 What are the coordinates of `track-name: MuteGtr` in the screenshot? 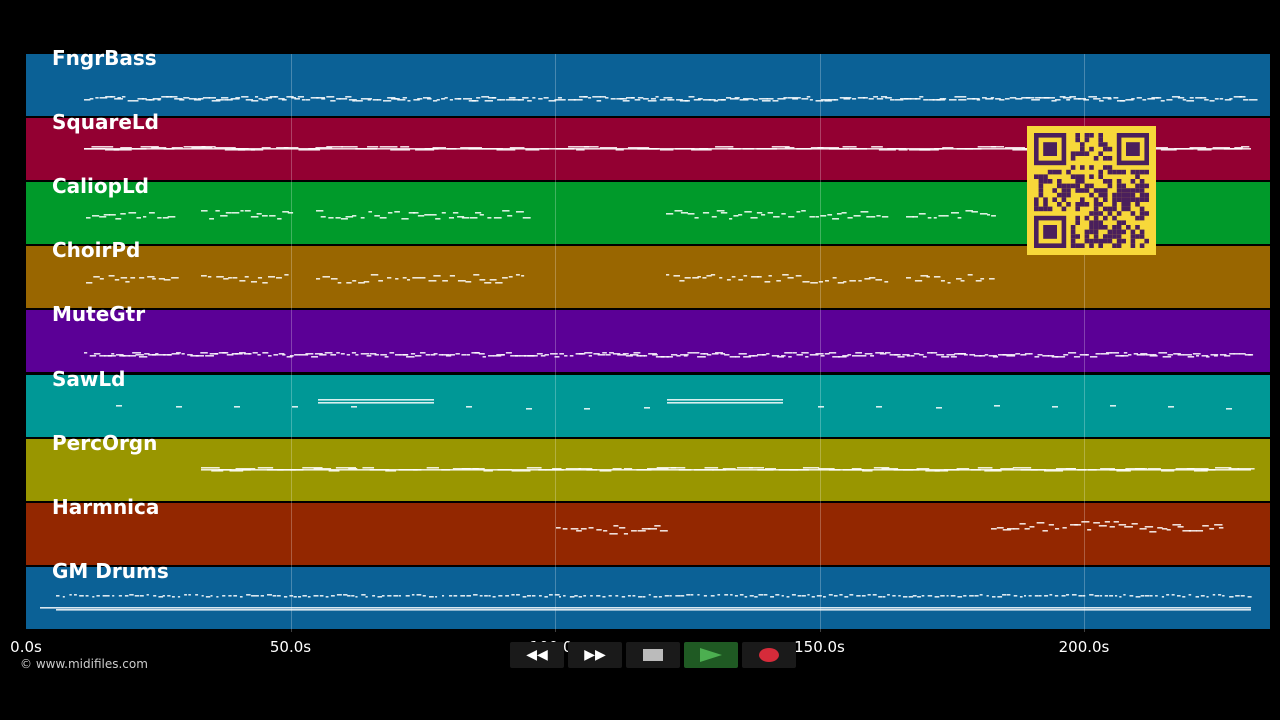 It's located at (99, 314).